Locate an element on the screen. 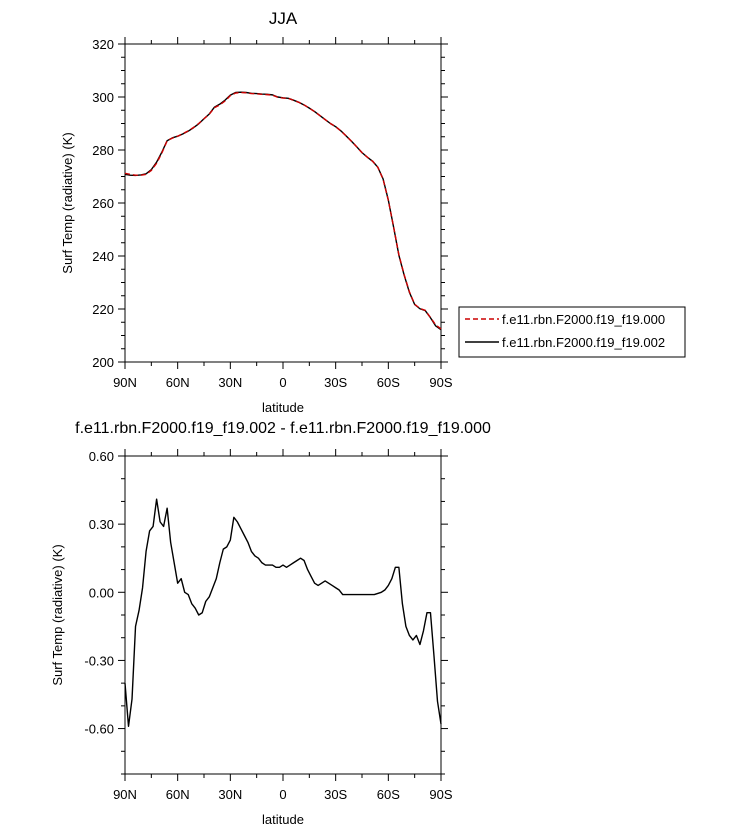 The width and height of the screenshot is (733, 834). y-tick-label: 0.60 is located at coordinates (101, 456).